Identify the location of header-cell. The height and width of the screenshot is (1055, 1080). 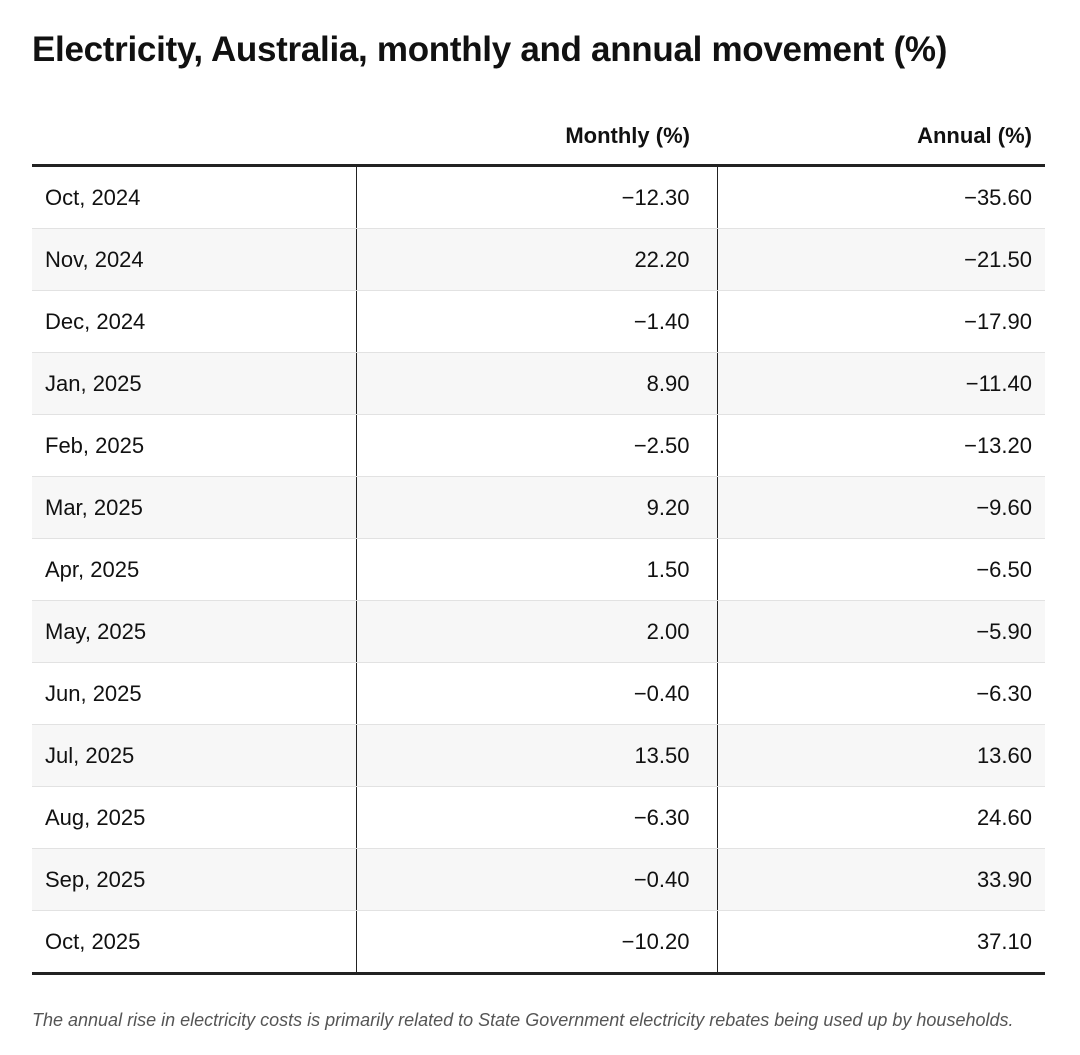
(194, 137).